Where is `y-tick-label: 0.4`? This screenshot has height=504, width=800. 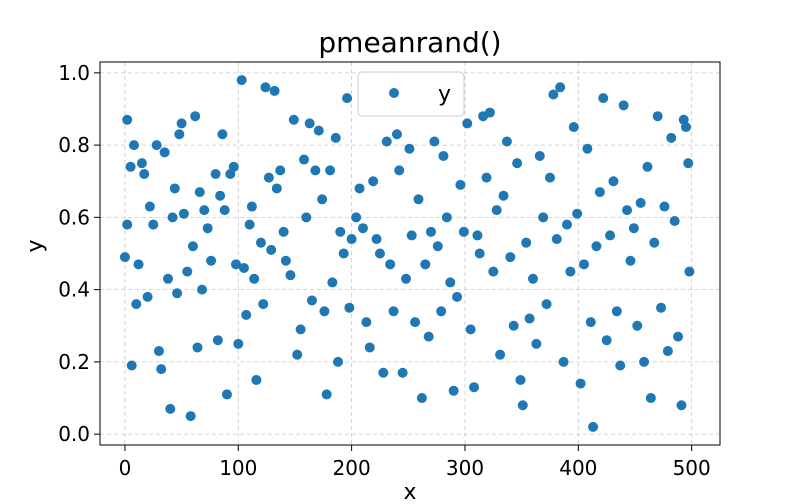 y-tick-label: 0.4 is located at coordinates (74, 290).